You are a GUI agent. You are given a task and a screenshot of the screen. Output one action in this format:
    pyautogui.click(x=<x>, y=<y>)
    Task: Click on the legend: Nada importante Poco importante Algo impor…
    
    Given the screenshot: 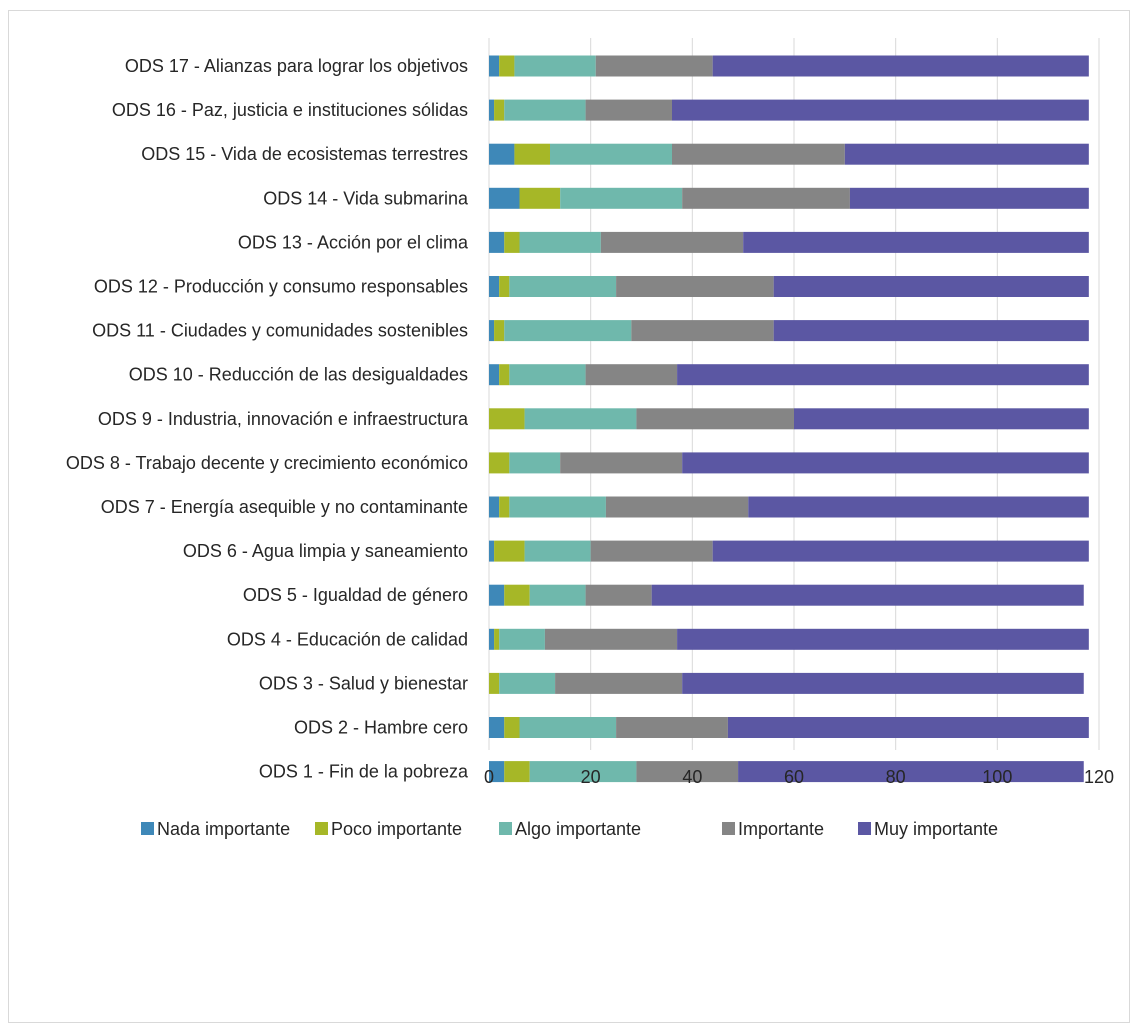 What is the action you would take?
    pyautogui.click(x=569, y=829)
    